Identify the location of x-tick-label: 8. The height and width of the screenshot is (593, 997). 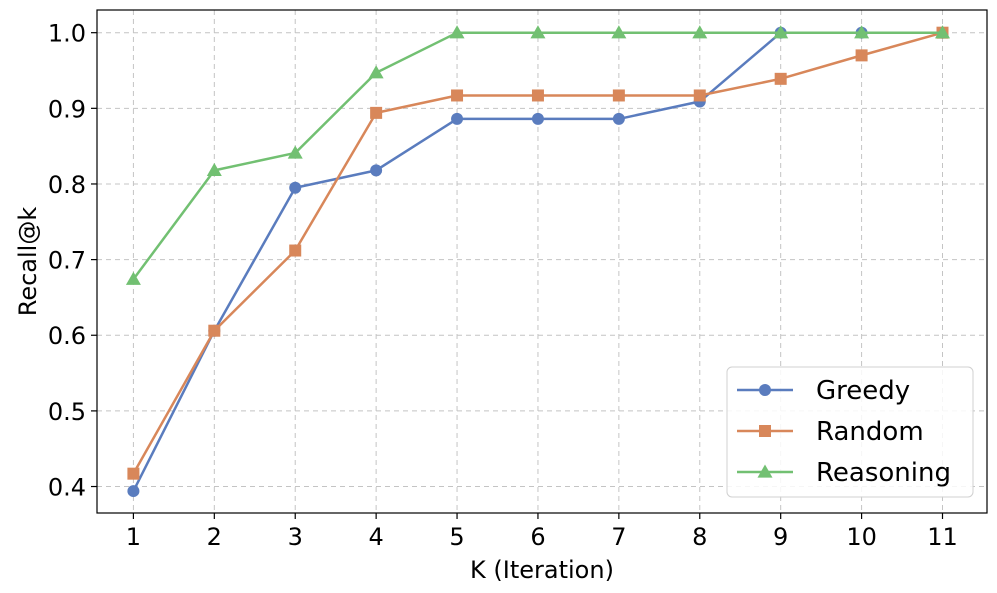
(699, 537).